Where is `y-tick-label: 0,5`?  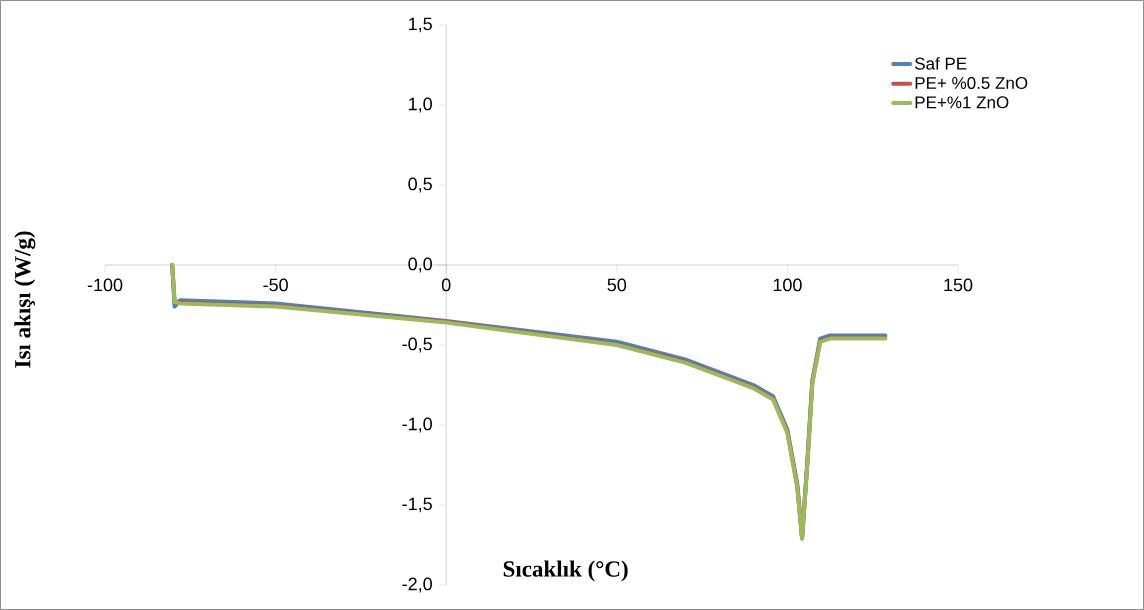 y-tick-label: 0,5 is located at coordinates (420, 185).